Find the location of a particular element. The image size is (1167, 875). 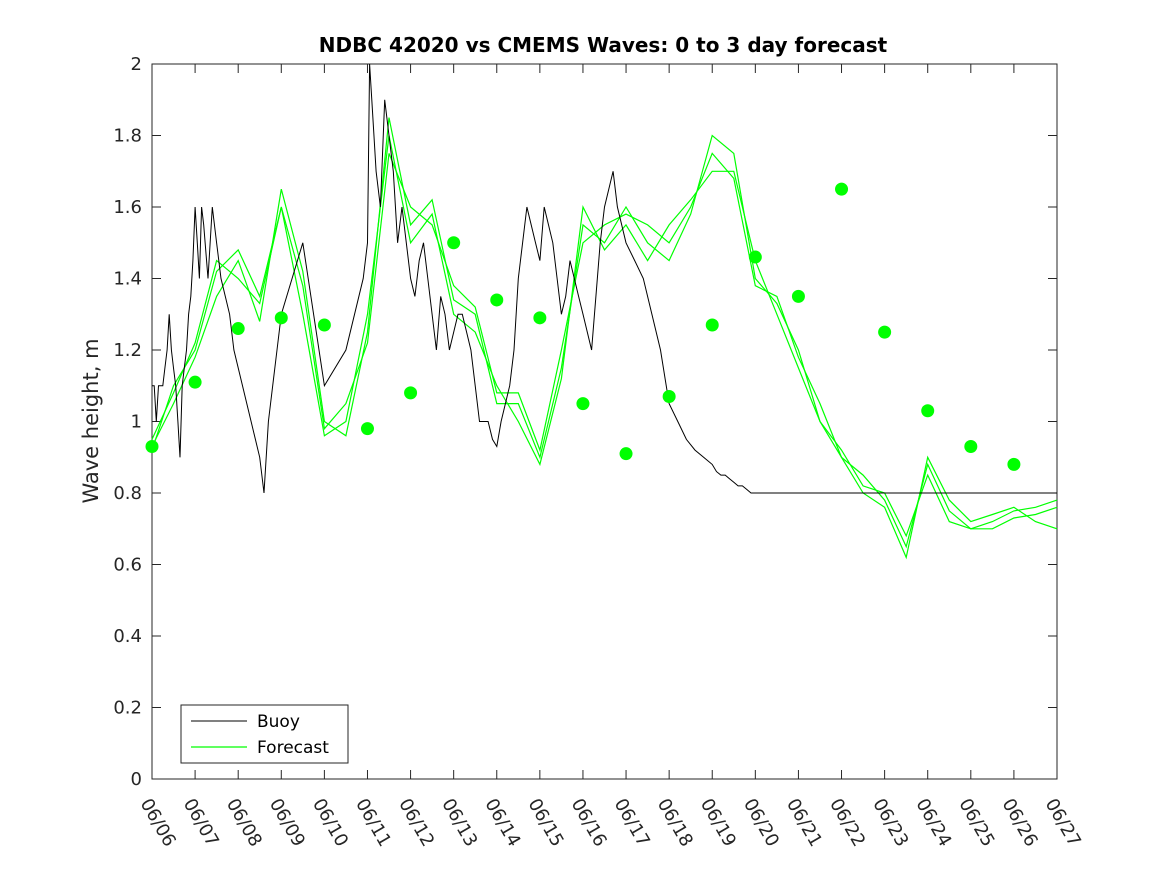

y-tick-label: 0.2 is located at coordinates (127, 708).